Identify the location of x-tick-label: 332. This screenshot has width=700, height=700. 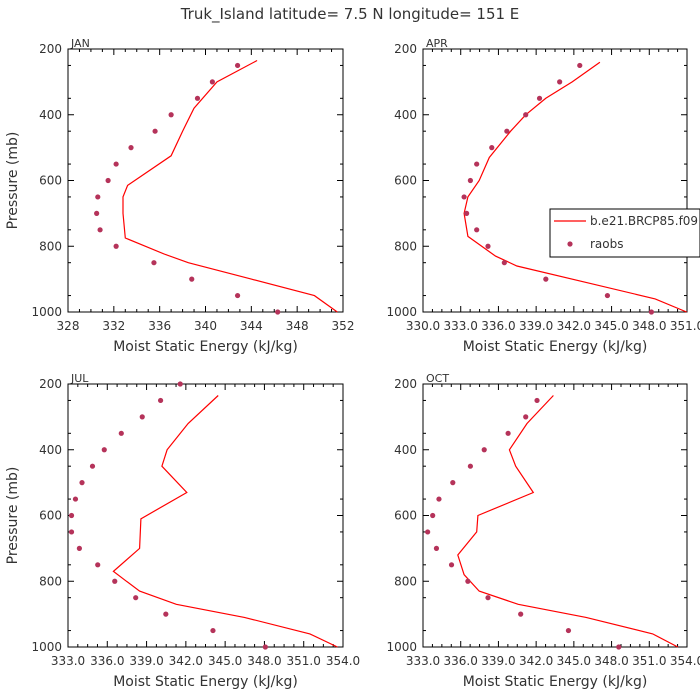
(113, 326).